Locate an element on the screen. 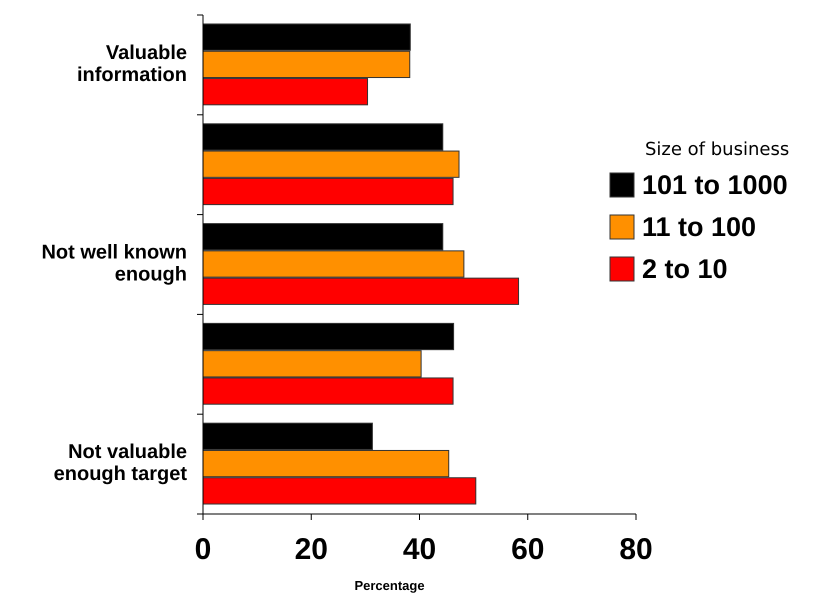  legend-label: 101 to 1000 is located at coordinates (715, 185).